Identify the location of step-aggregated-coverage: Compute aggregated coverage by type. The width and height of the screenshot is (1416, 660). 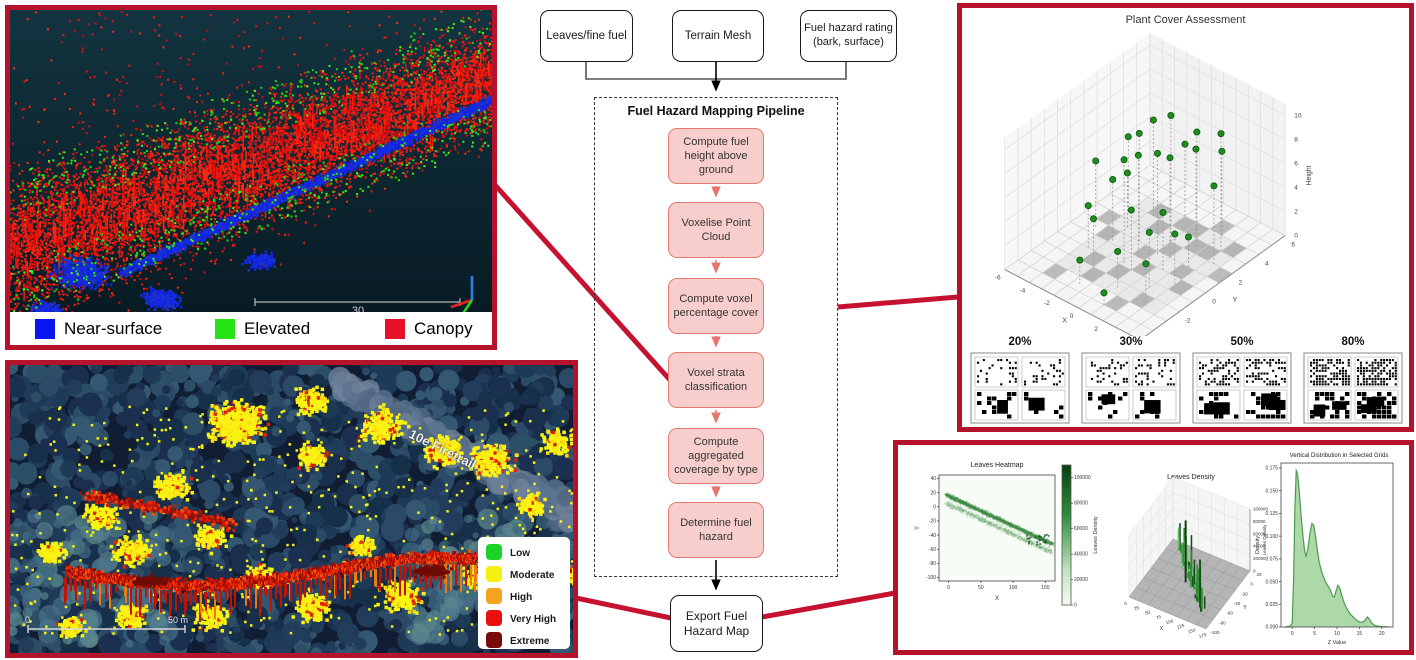
(716, 456).